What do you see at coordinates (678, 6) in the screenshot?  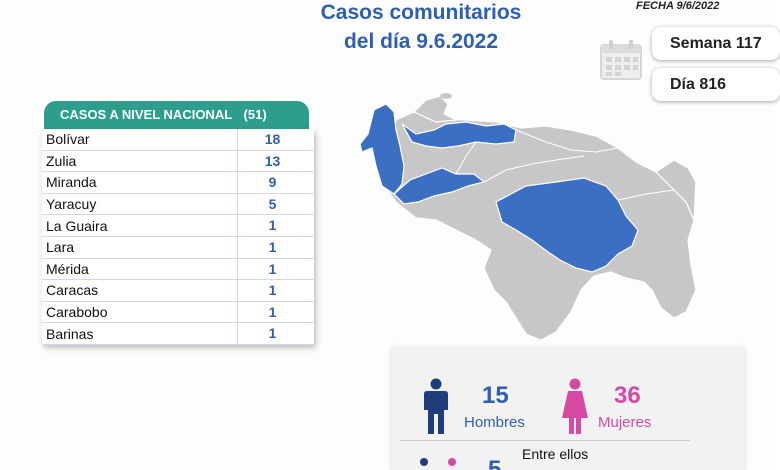 I see `date-label: FECHA 9/6/2022` at bounding box center [678, 6].